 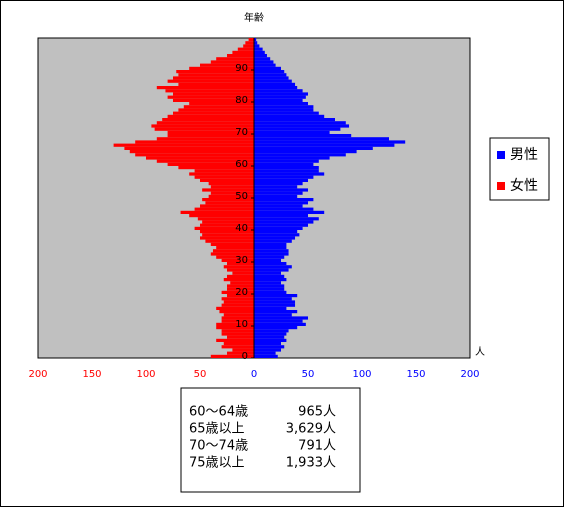 What do you see at coordinates (254, 17) in the screenshot?
I see `chart-title: 年齢` at bounding box center [254, 17].